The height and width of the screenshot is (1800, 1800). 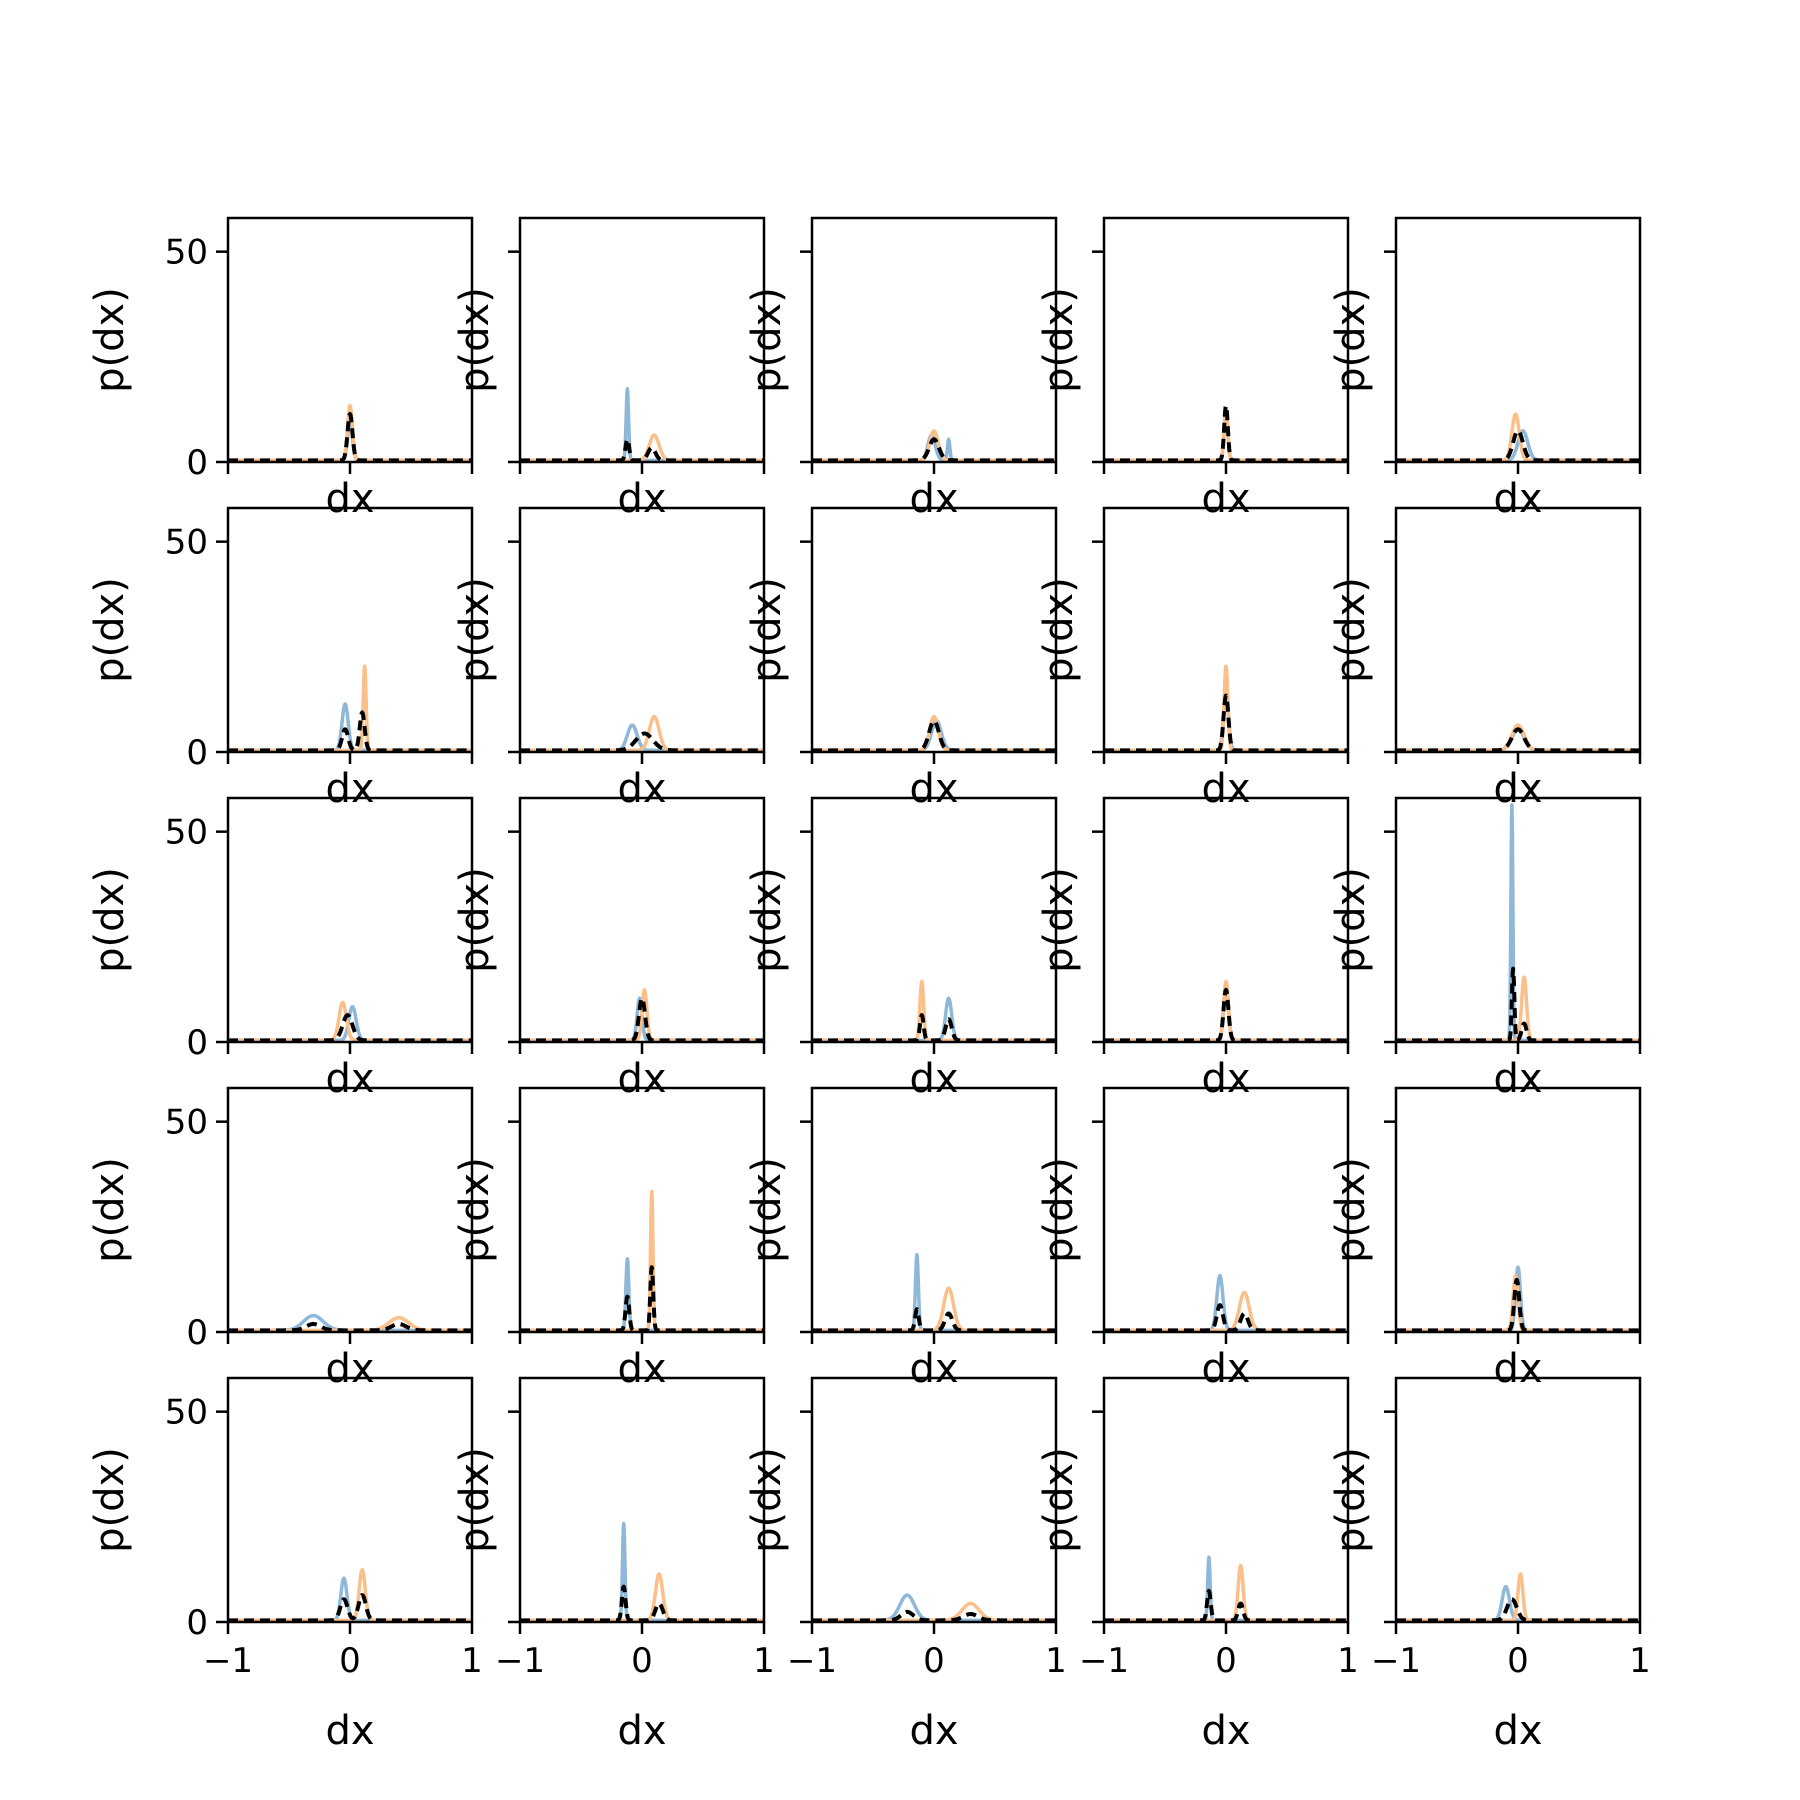 What do you see at coordinates (280, 369) in the screenshot?
I see `panel-r1-c1: 0 50 dx p(dx)` at bounding box center [280, 369].